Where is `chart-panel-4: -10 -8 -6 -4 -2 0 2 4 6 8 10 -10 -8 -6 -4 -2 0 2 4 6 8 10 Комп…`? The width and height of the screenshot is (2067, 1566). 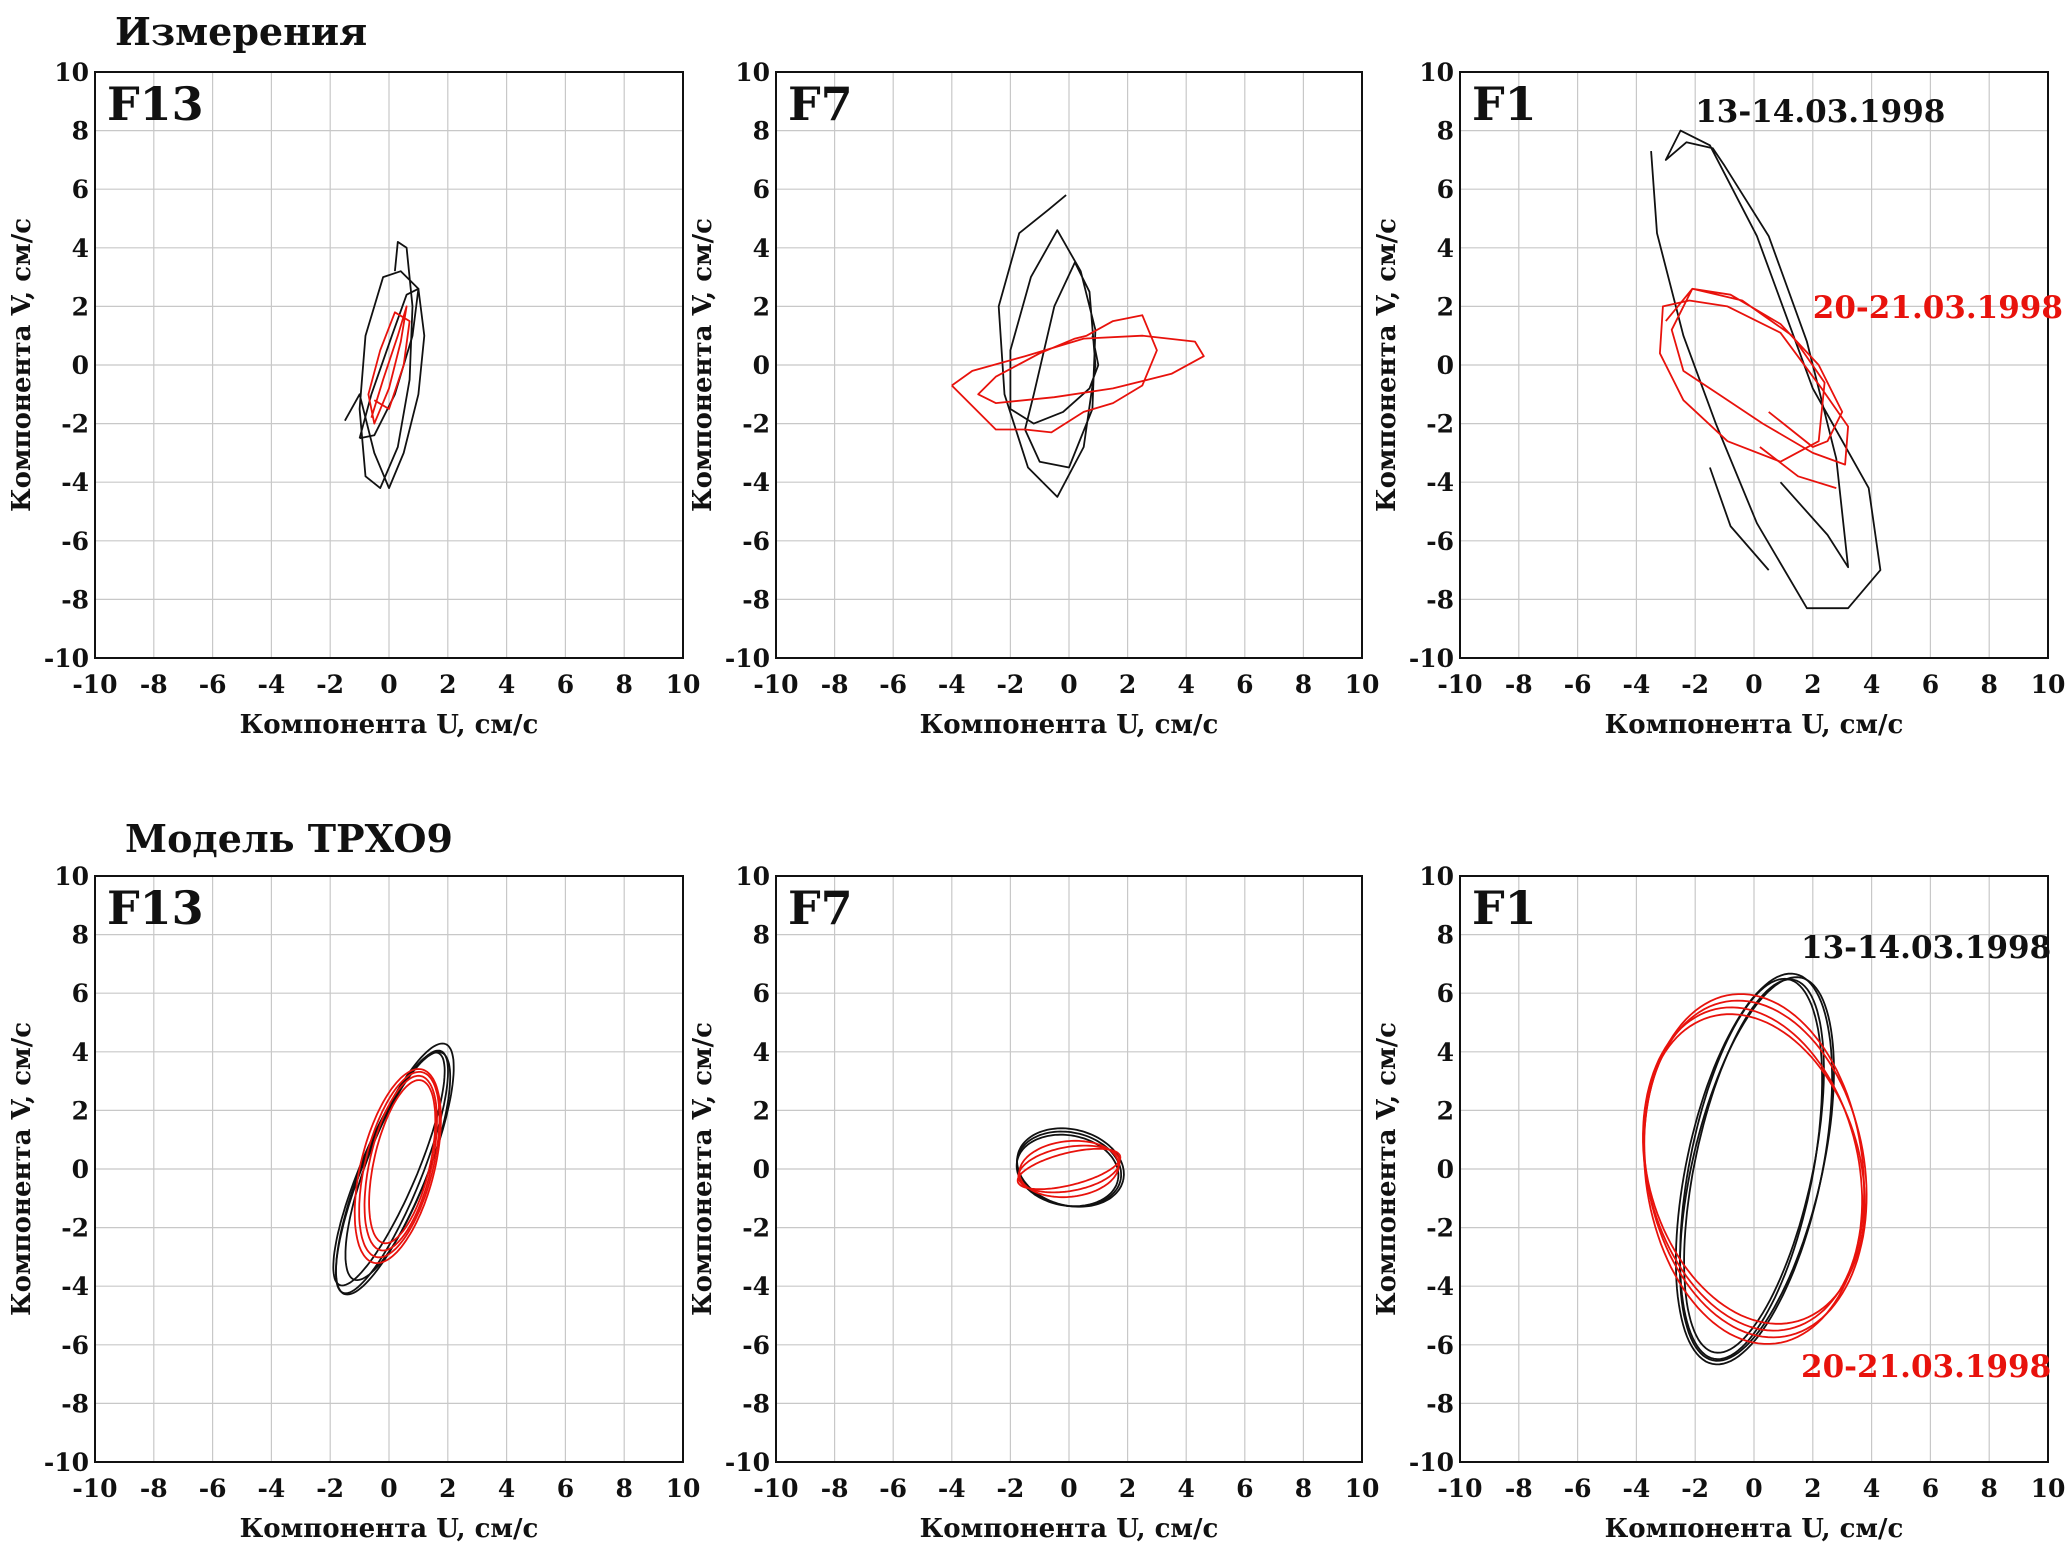 chart-panel-4: -10 -8 -6 -4 -2 0 2 4 6 8 10 -10 -8 -6 -4 -2 0 2 4 6 8 10 Комп… is located at coordinates (353, 1203).